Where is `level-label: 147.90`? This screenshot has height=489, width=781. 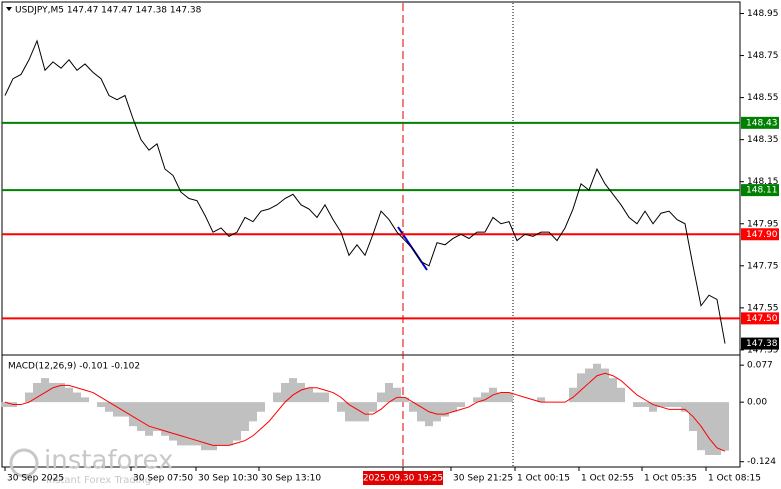
level-label: 147.90 is located at coordinates (762, 235).